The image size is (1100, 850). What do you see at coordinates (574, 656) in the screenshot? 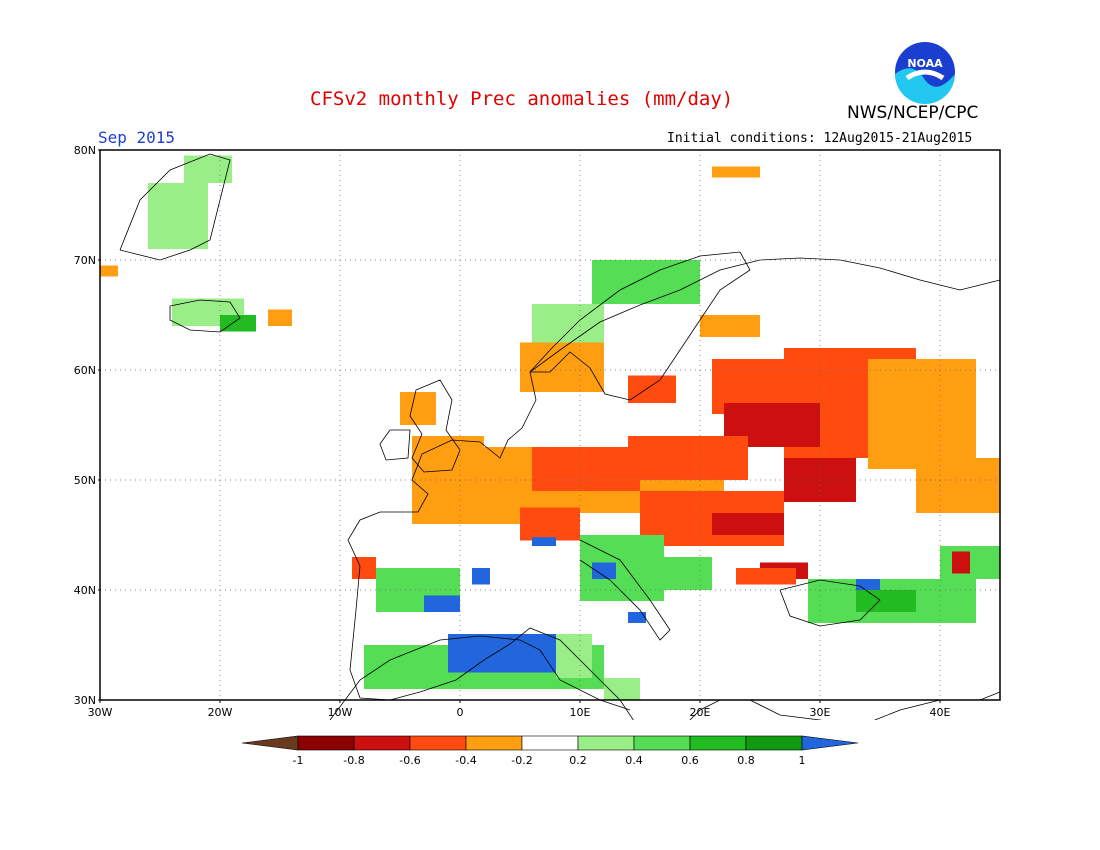
I see `anomaly-region-tunisia-wet` at bounding box center [574, 656].